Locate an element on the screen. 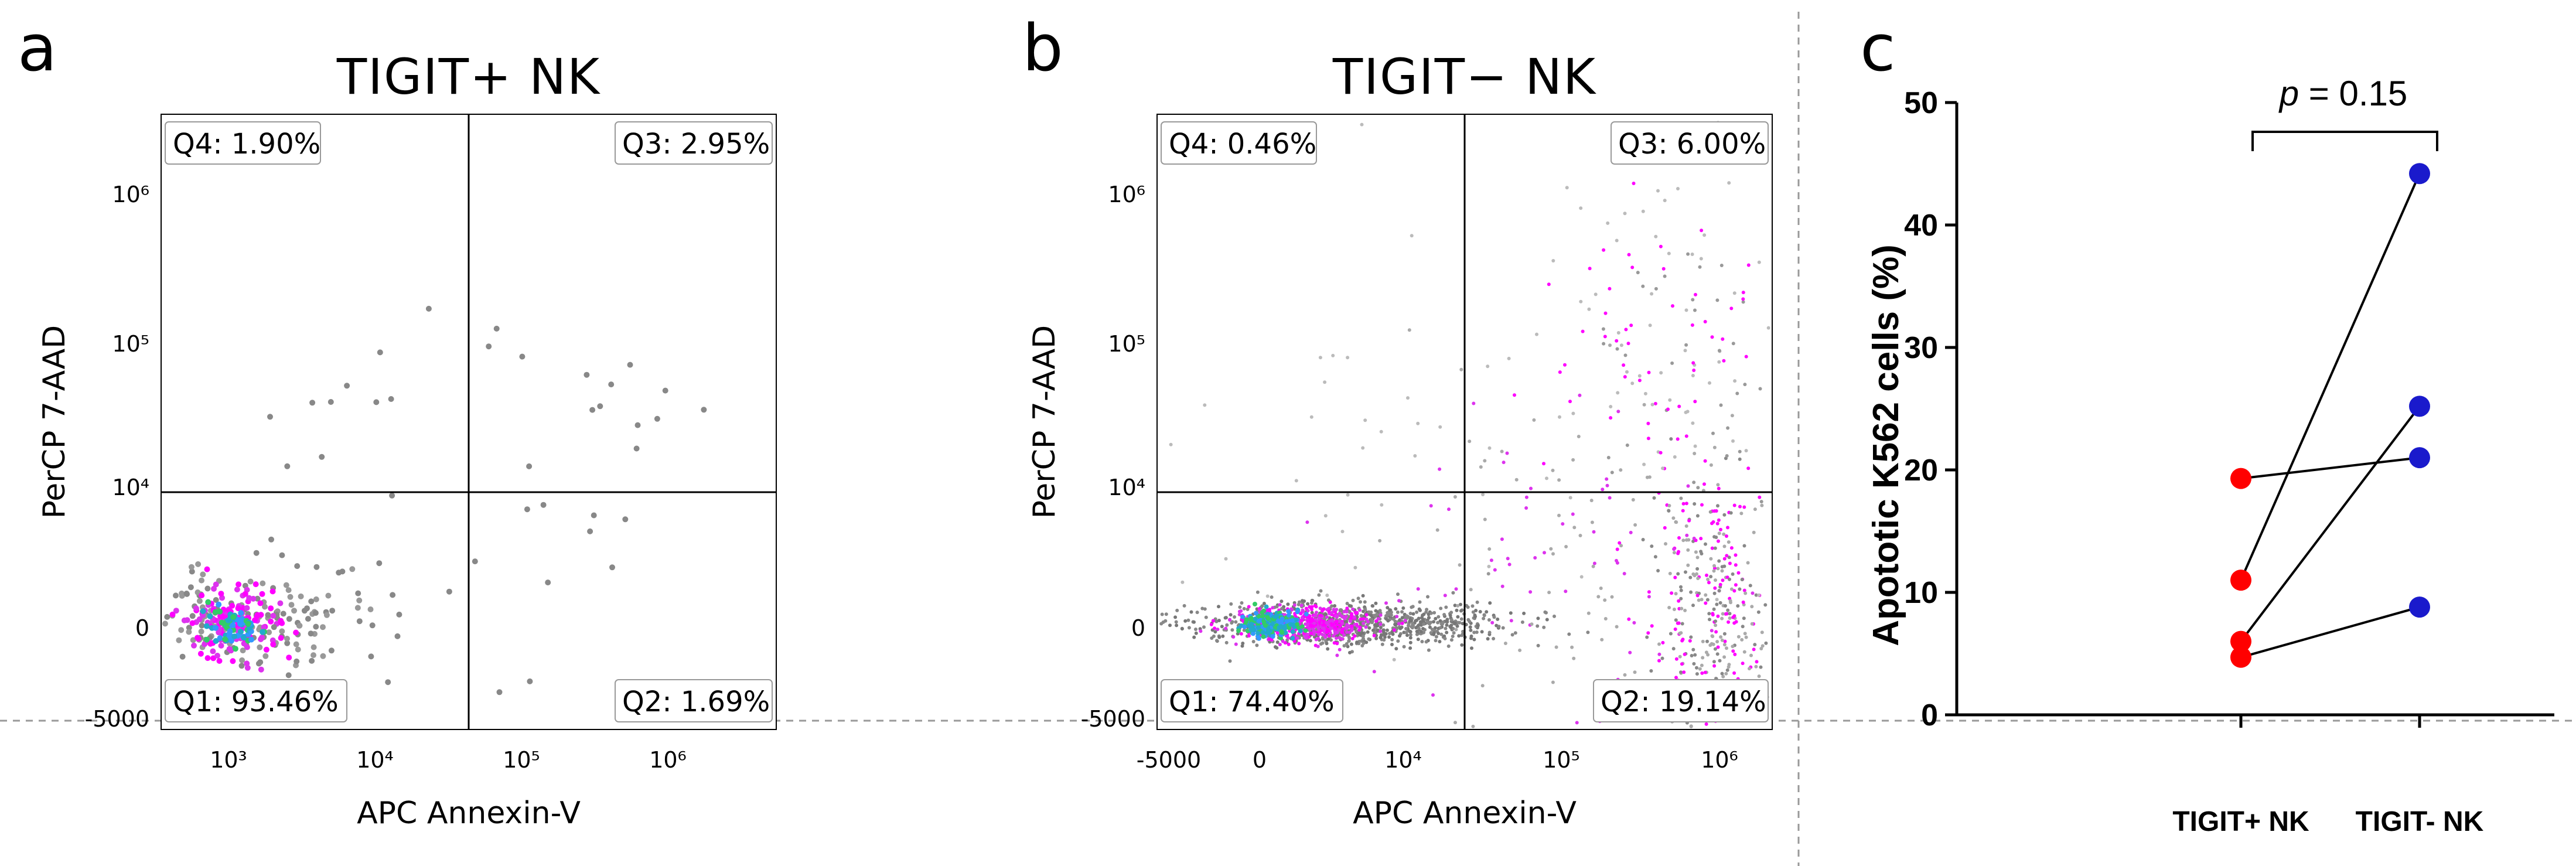 The width and height of the screenshot is (2576, 866). panel-c-y-axis-label: Apototic K562 cells (%) is located at coordinates (1886, 445).